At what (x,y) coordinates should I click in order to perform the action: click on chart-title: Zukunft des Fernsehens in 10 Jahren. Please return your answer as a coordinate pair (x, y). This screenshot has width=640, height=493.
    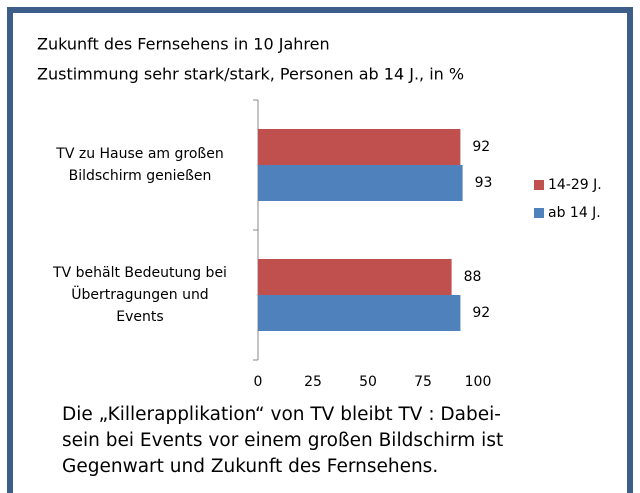
    Looking at the image, I should click on (183, 44).